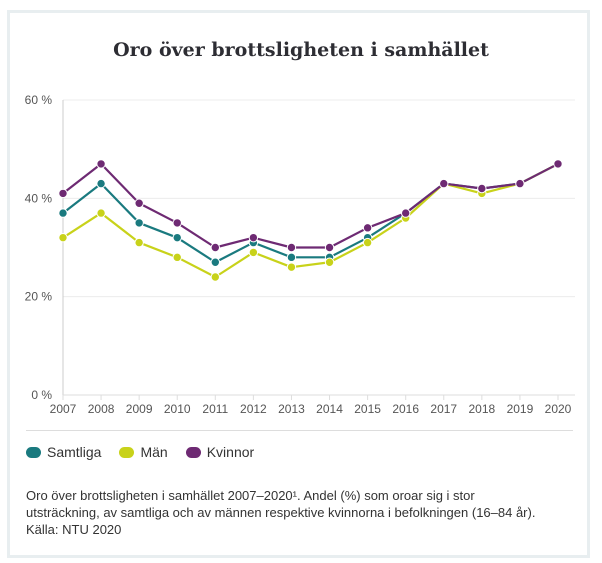 This screenshot has width=602, height=563. What do you see at coordinates (177, 409) in the screenshot?
I see `x-tick-label: 2010` at bounding box center [177, 409].